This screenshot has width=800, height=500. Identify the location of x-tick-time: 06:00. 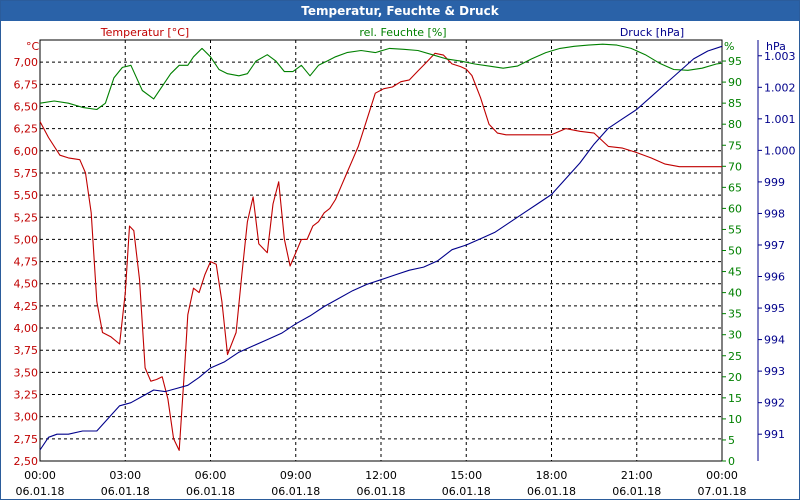
(211, 475).